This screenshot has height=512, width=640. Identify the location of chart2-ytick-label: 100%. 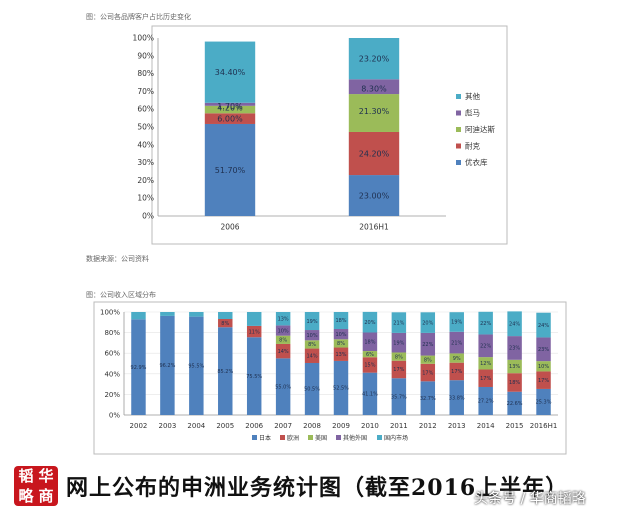
(110, 313).